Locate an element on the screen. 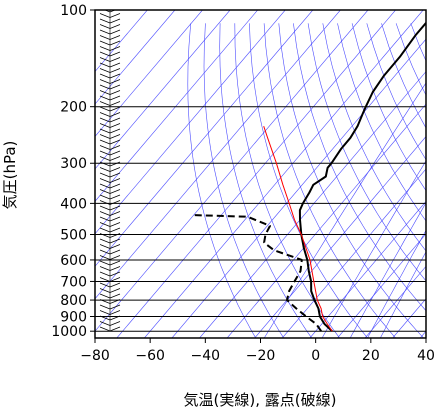  x-tick-label: 20 is located at coordinates (371, 356).